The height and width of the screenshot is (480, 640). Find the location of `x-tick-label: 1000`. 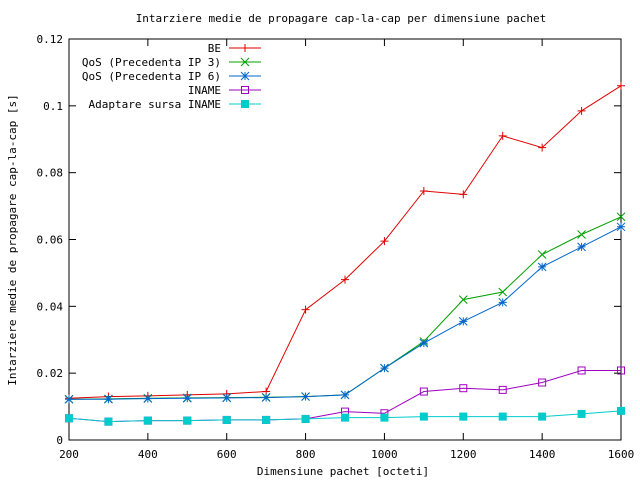

x-tick-label: 1000 is located at coordinates (384, 454).